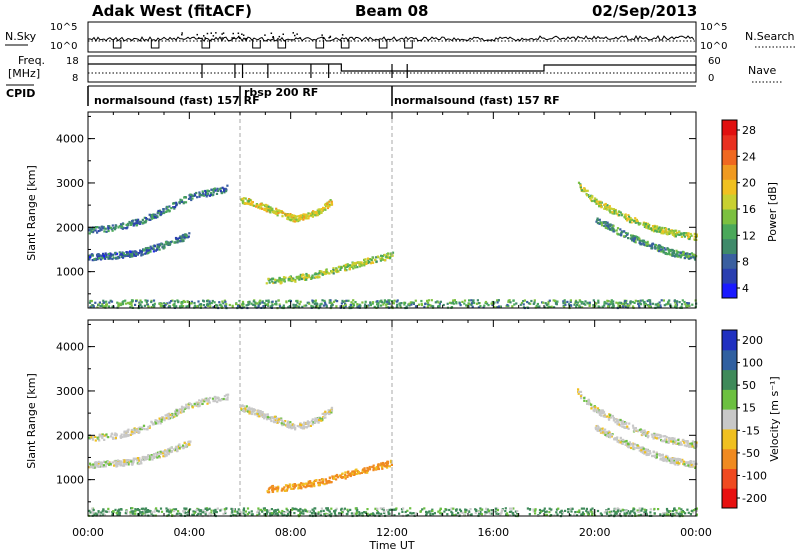 This screenshot has width=800, height=558. What do you see at coordinates (177, 100) in the screenshot?
I see `cpid-segment-1: normalsound (fast) 157 RF` at bounding box center [177, 100].